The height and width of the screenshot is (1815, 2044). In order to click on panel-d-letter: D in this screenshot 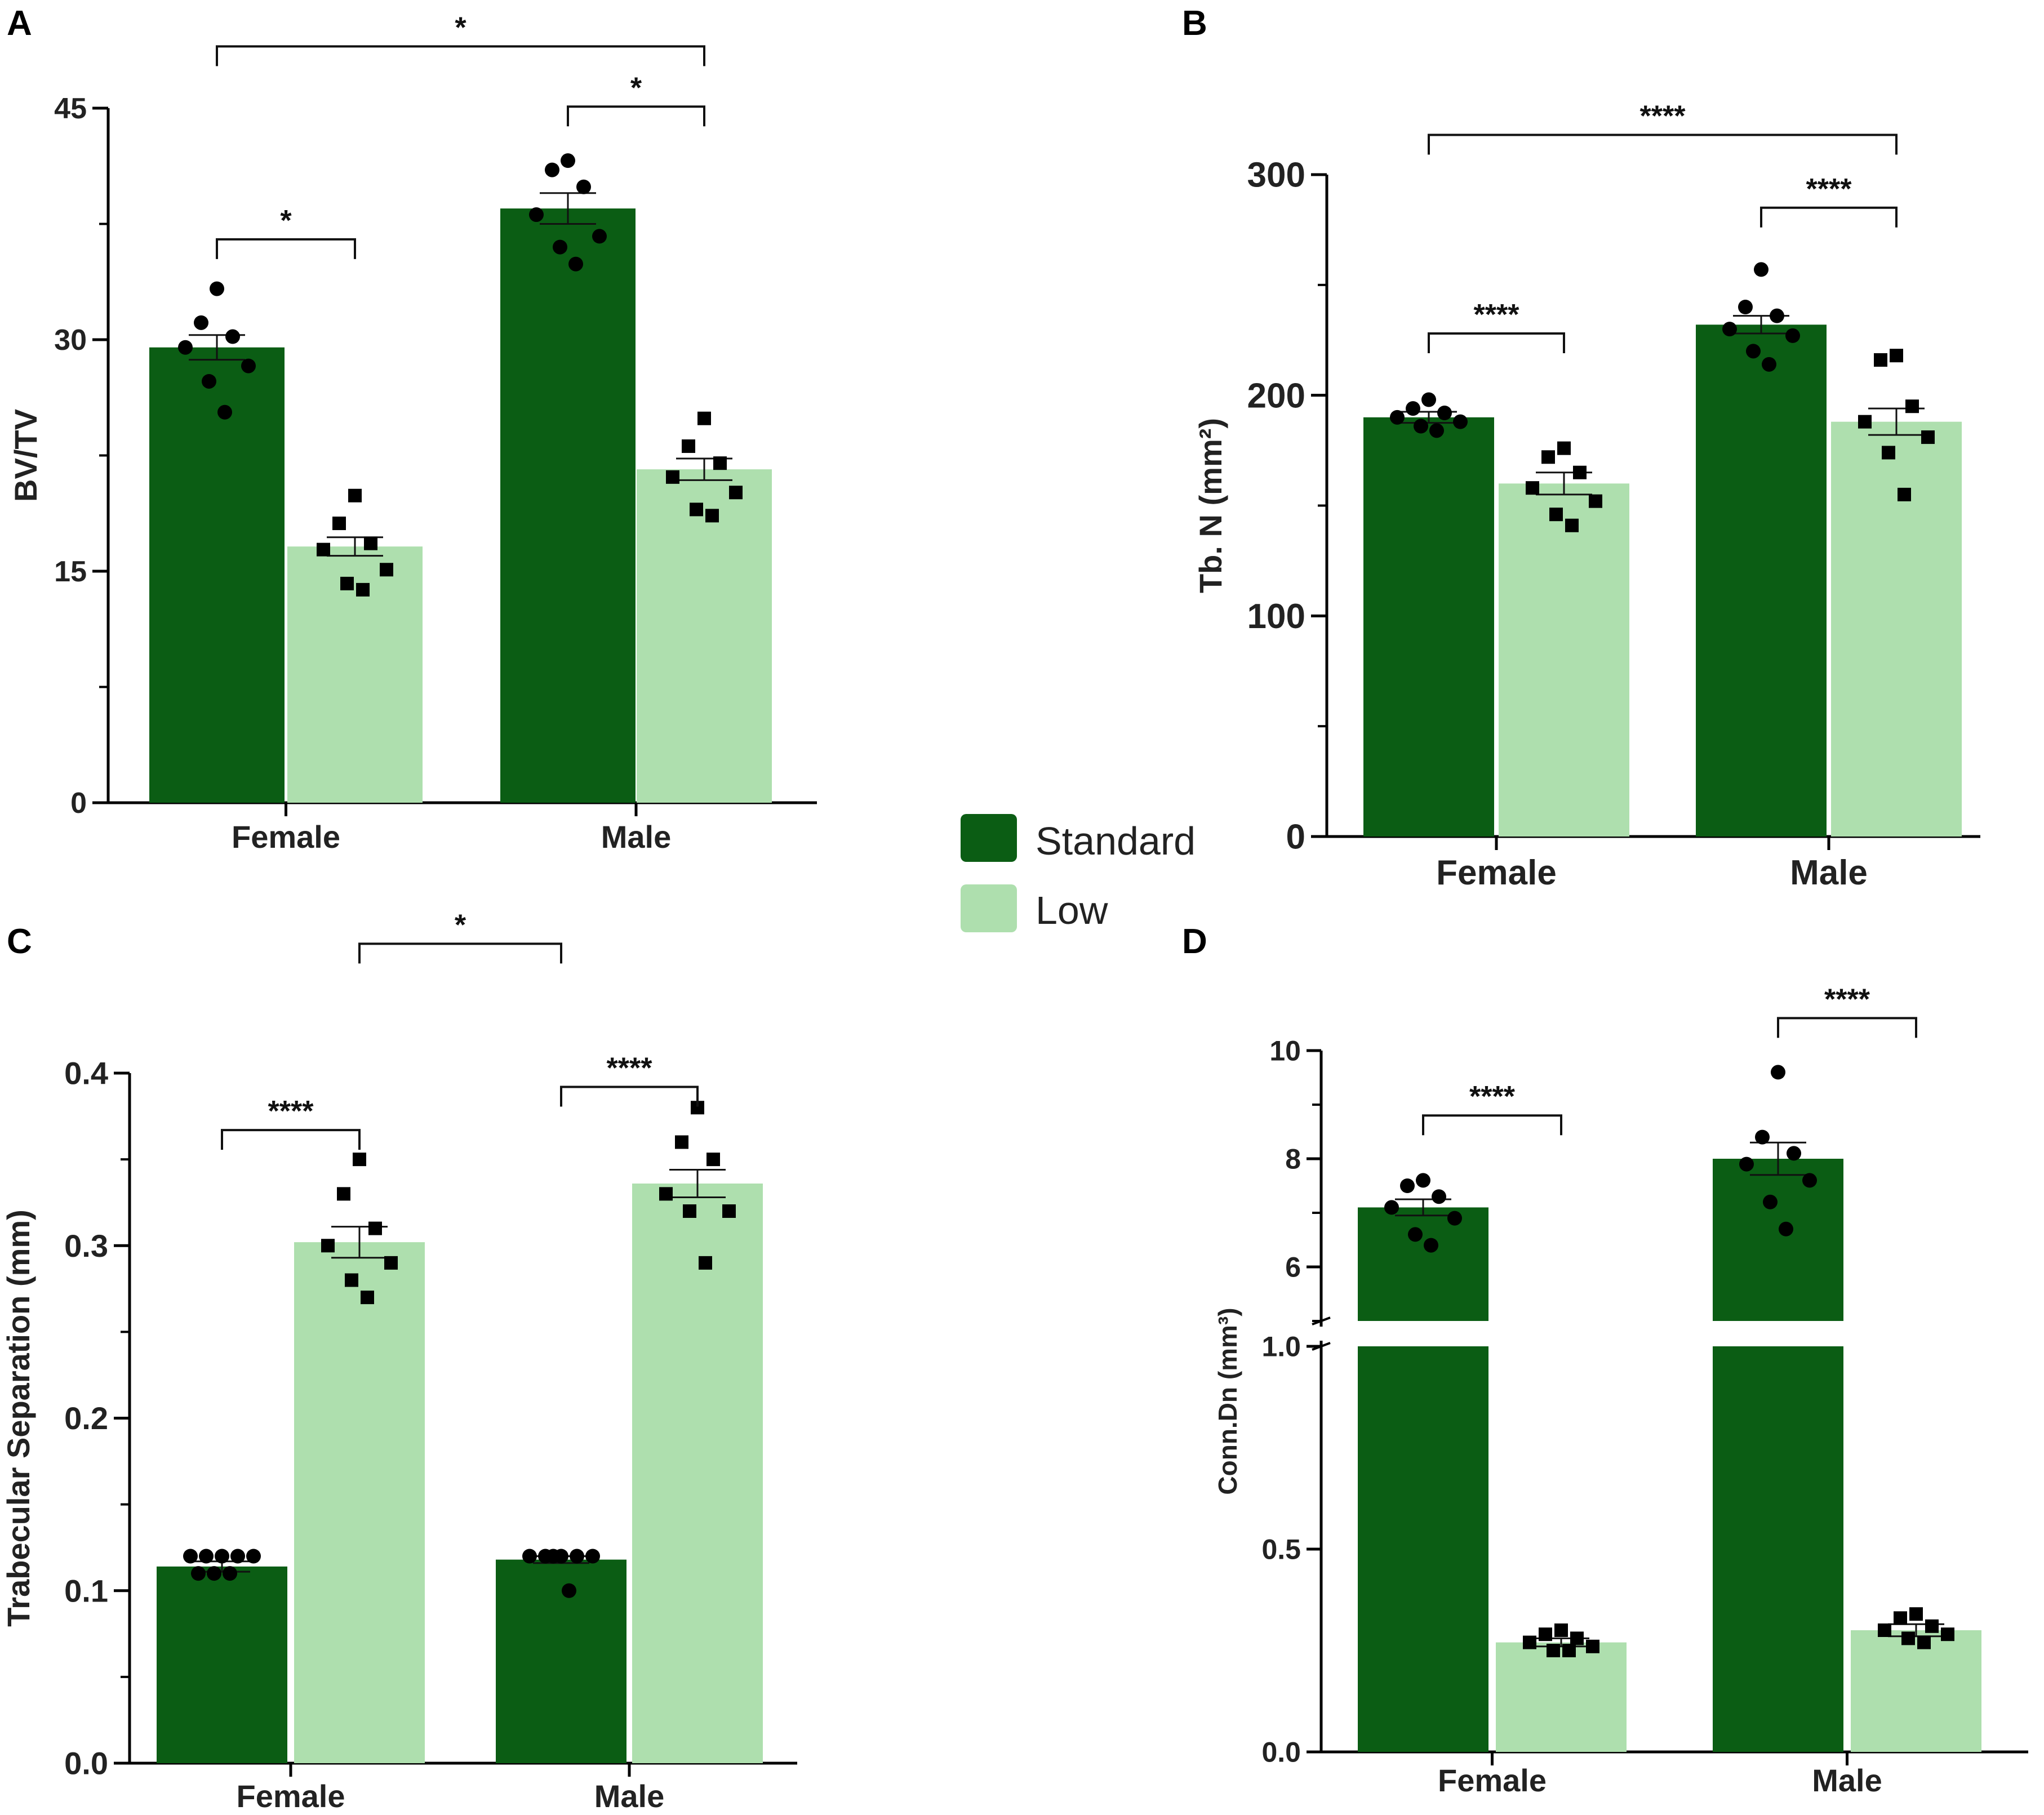, I will do `click(1194, 941)`.